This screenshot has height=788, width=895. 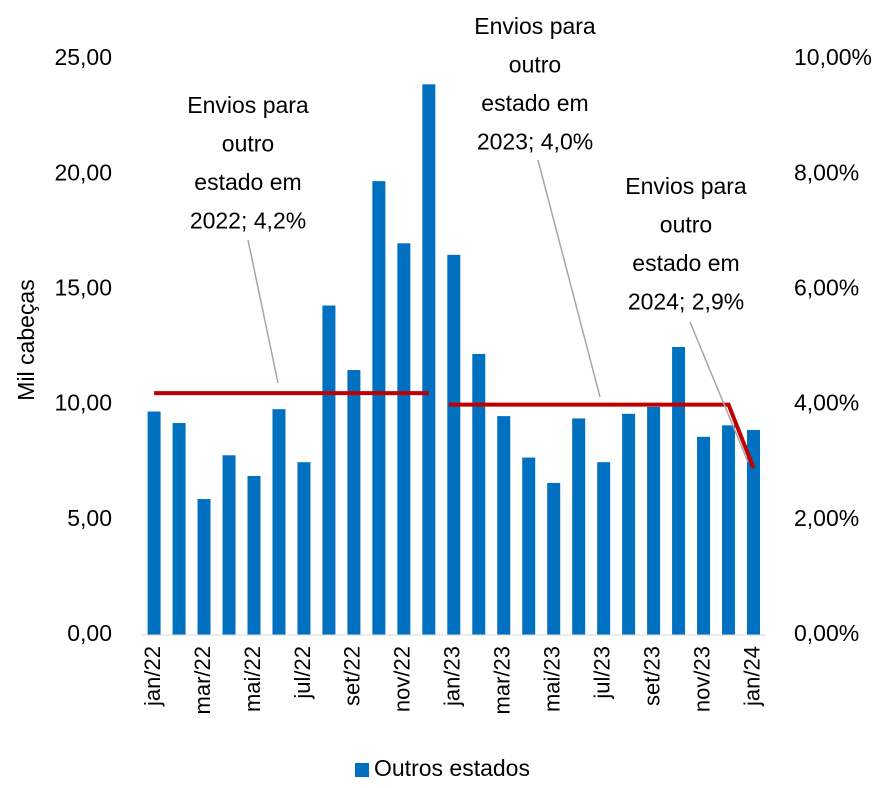 What do you see at coordinates (826, 172) in the screenshot?
I see `y2-tick-label: 8,00%` at bounding box center [826, 172].